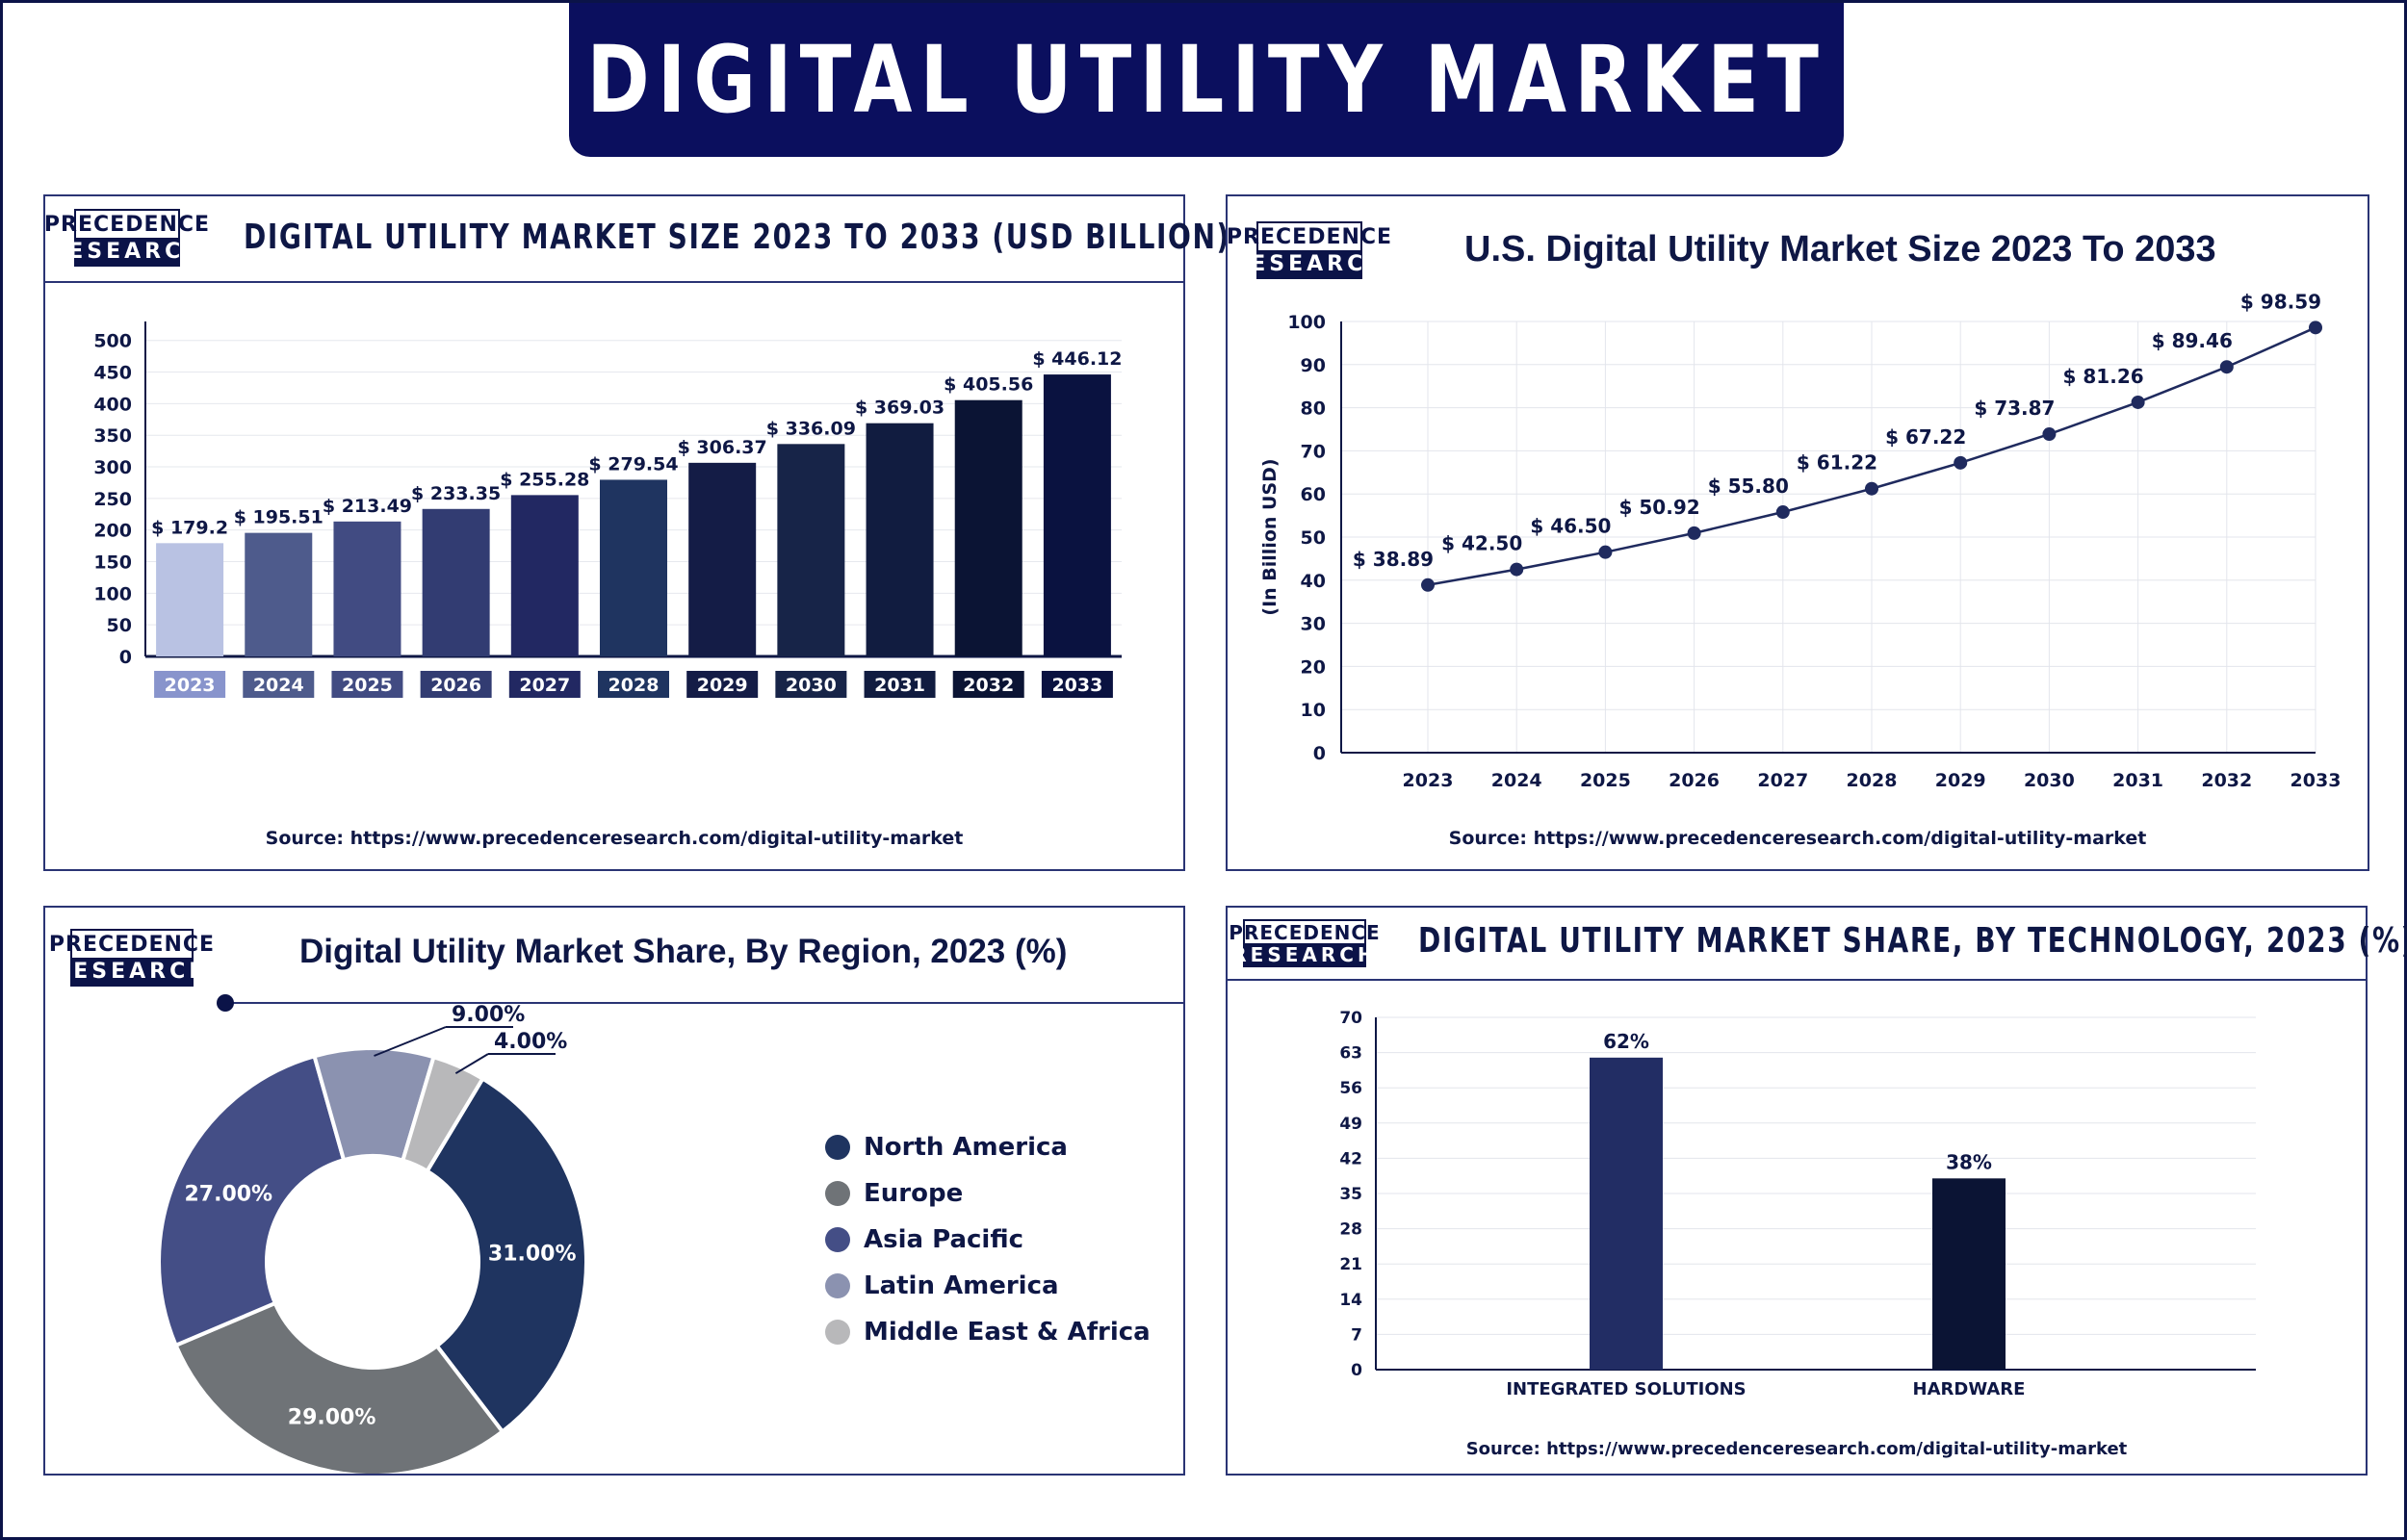  I want to click on data-label: $ 195.51, so click(279, 517).